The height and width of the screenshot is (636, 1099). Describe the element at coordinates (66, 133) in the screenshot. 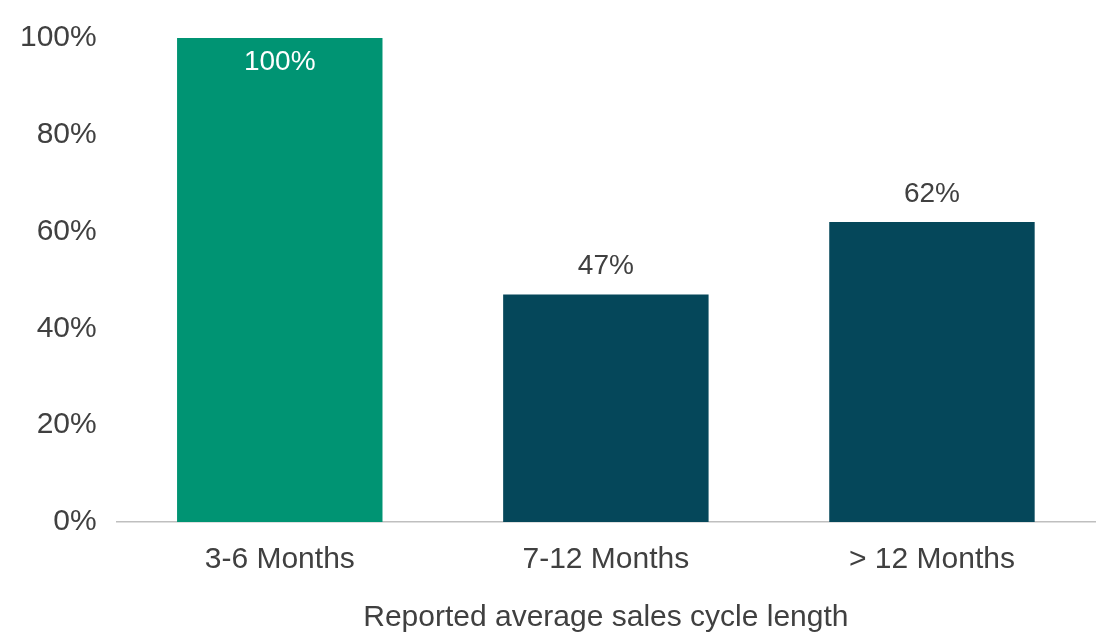

I see `y-tick-label: 80%` at that location.